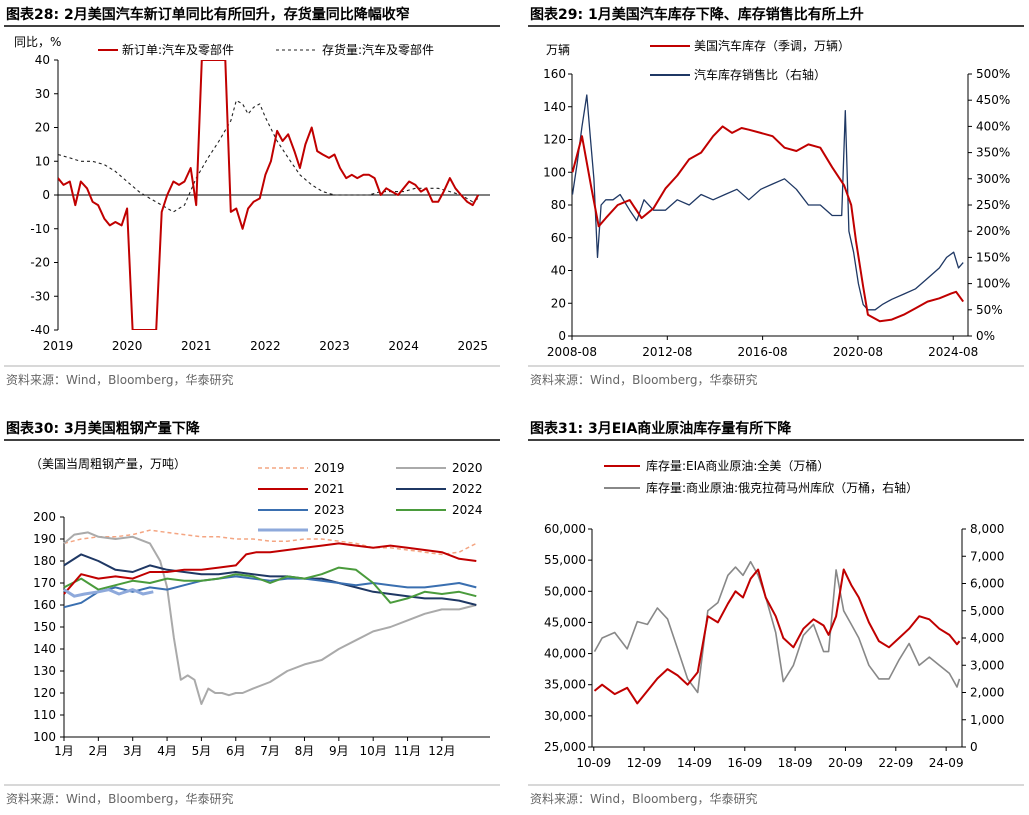  Describe the element at coordinates (119, 379) in the screenshot. I see `fig28-source: 资料来源：Wind，Bloomberg，华泰研究` at that location.